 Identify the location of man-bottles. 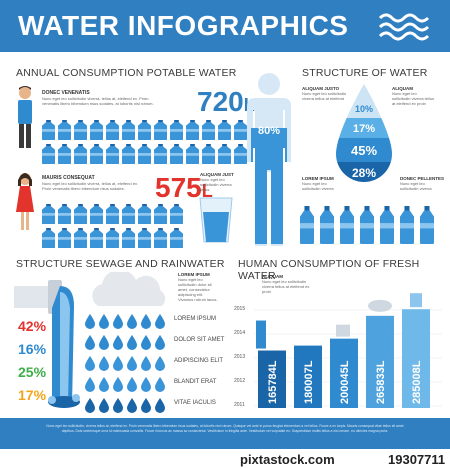
(144, 142).